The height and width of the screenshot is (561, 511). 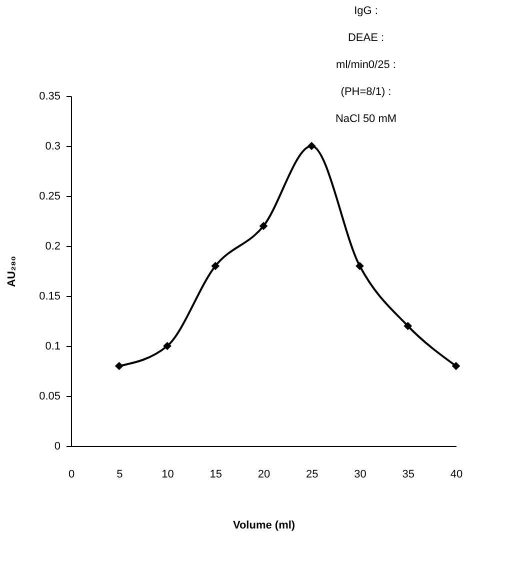 What do you see at coordinates (366, 92) in the screenshot?
I see `annotation: (PH=8/1) :` at bounding box center [366, 92].